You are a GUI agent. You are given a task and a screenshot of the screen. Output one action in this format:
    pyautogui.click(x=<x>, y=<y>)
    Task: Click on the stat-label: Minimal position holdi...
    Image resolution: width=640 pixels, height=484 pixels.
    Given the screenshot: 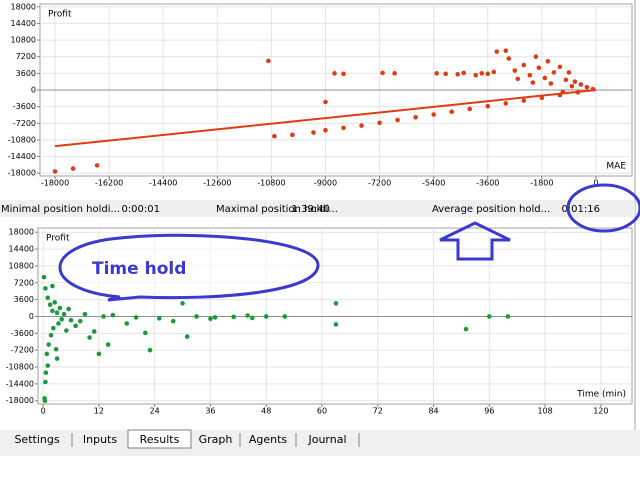 What is the action you would take?
    pyautogui.click(x=60, y=209)
    